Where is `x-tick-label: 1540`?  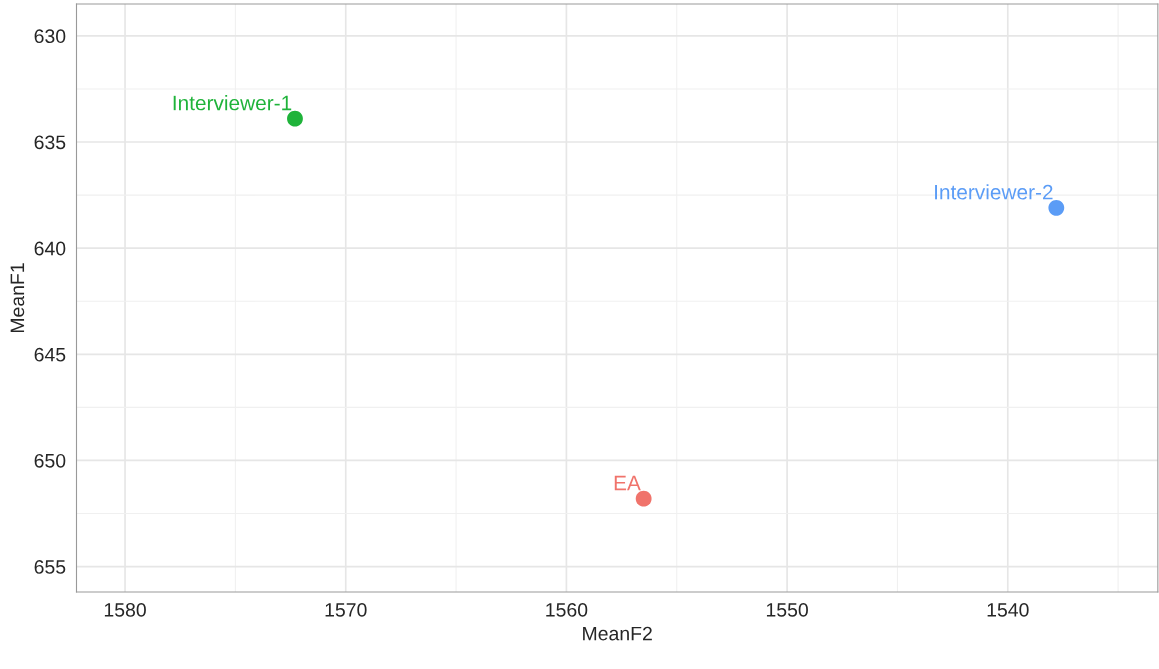
x-tick-label: 1540 is located at coordinates (1008, 610).